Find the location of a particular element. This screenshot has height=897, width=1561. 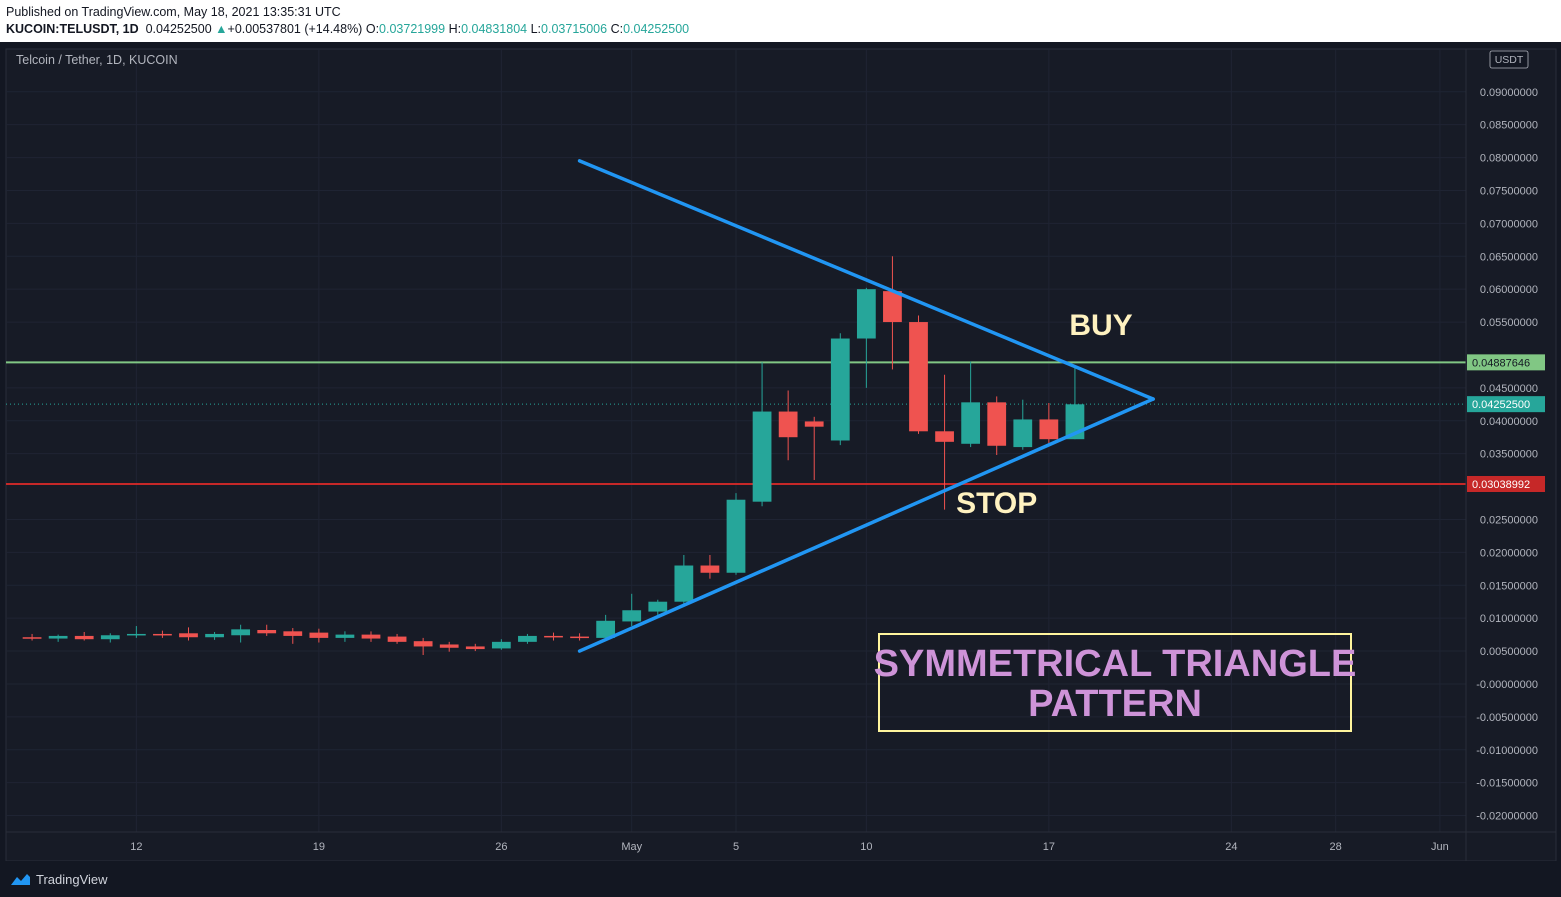

y-tick-label: 0.01000000 is located at coordinates (1509, 619).